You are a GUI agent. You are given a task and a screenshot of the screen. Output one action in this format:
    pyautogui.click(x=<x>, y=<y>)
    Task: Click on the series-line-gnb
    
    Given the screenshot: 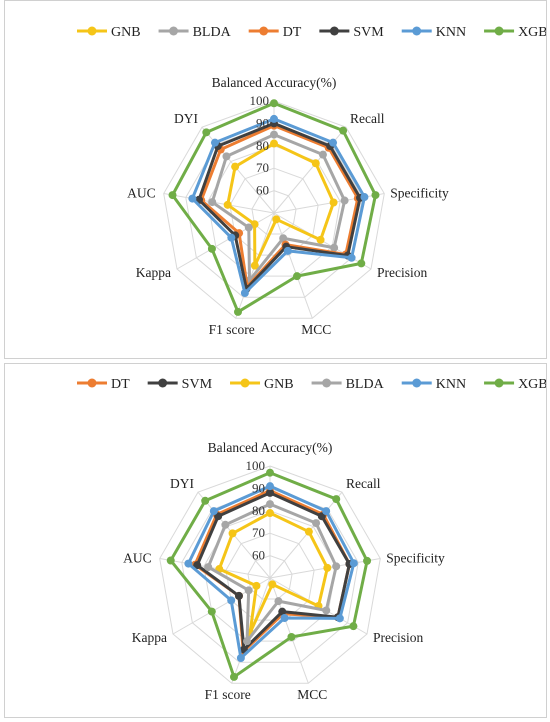 What is the action you would take?
    pyautogui.click(x=273, y=573)
    